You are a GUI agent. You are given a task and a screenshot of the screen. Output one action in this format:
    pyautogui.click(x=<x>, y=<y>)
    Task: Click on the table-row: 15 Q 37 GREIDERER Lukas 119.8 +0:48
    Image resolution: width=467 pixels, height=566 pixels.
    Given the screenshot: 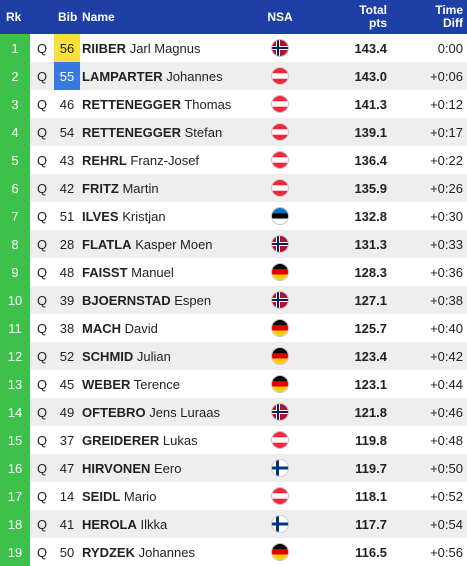 What is the action you would take?
    pyautogui.click(x=233, y=440)
    